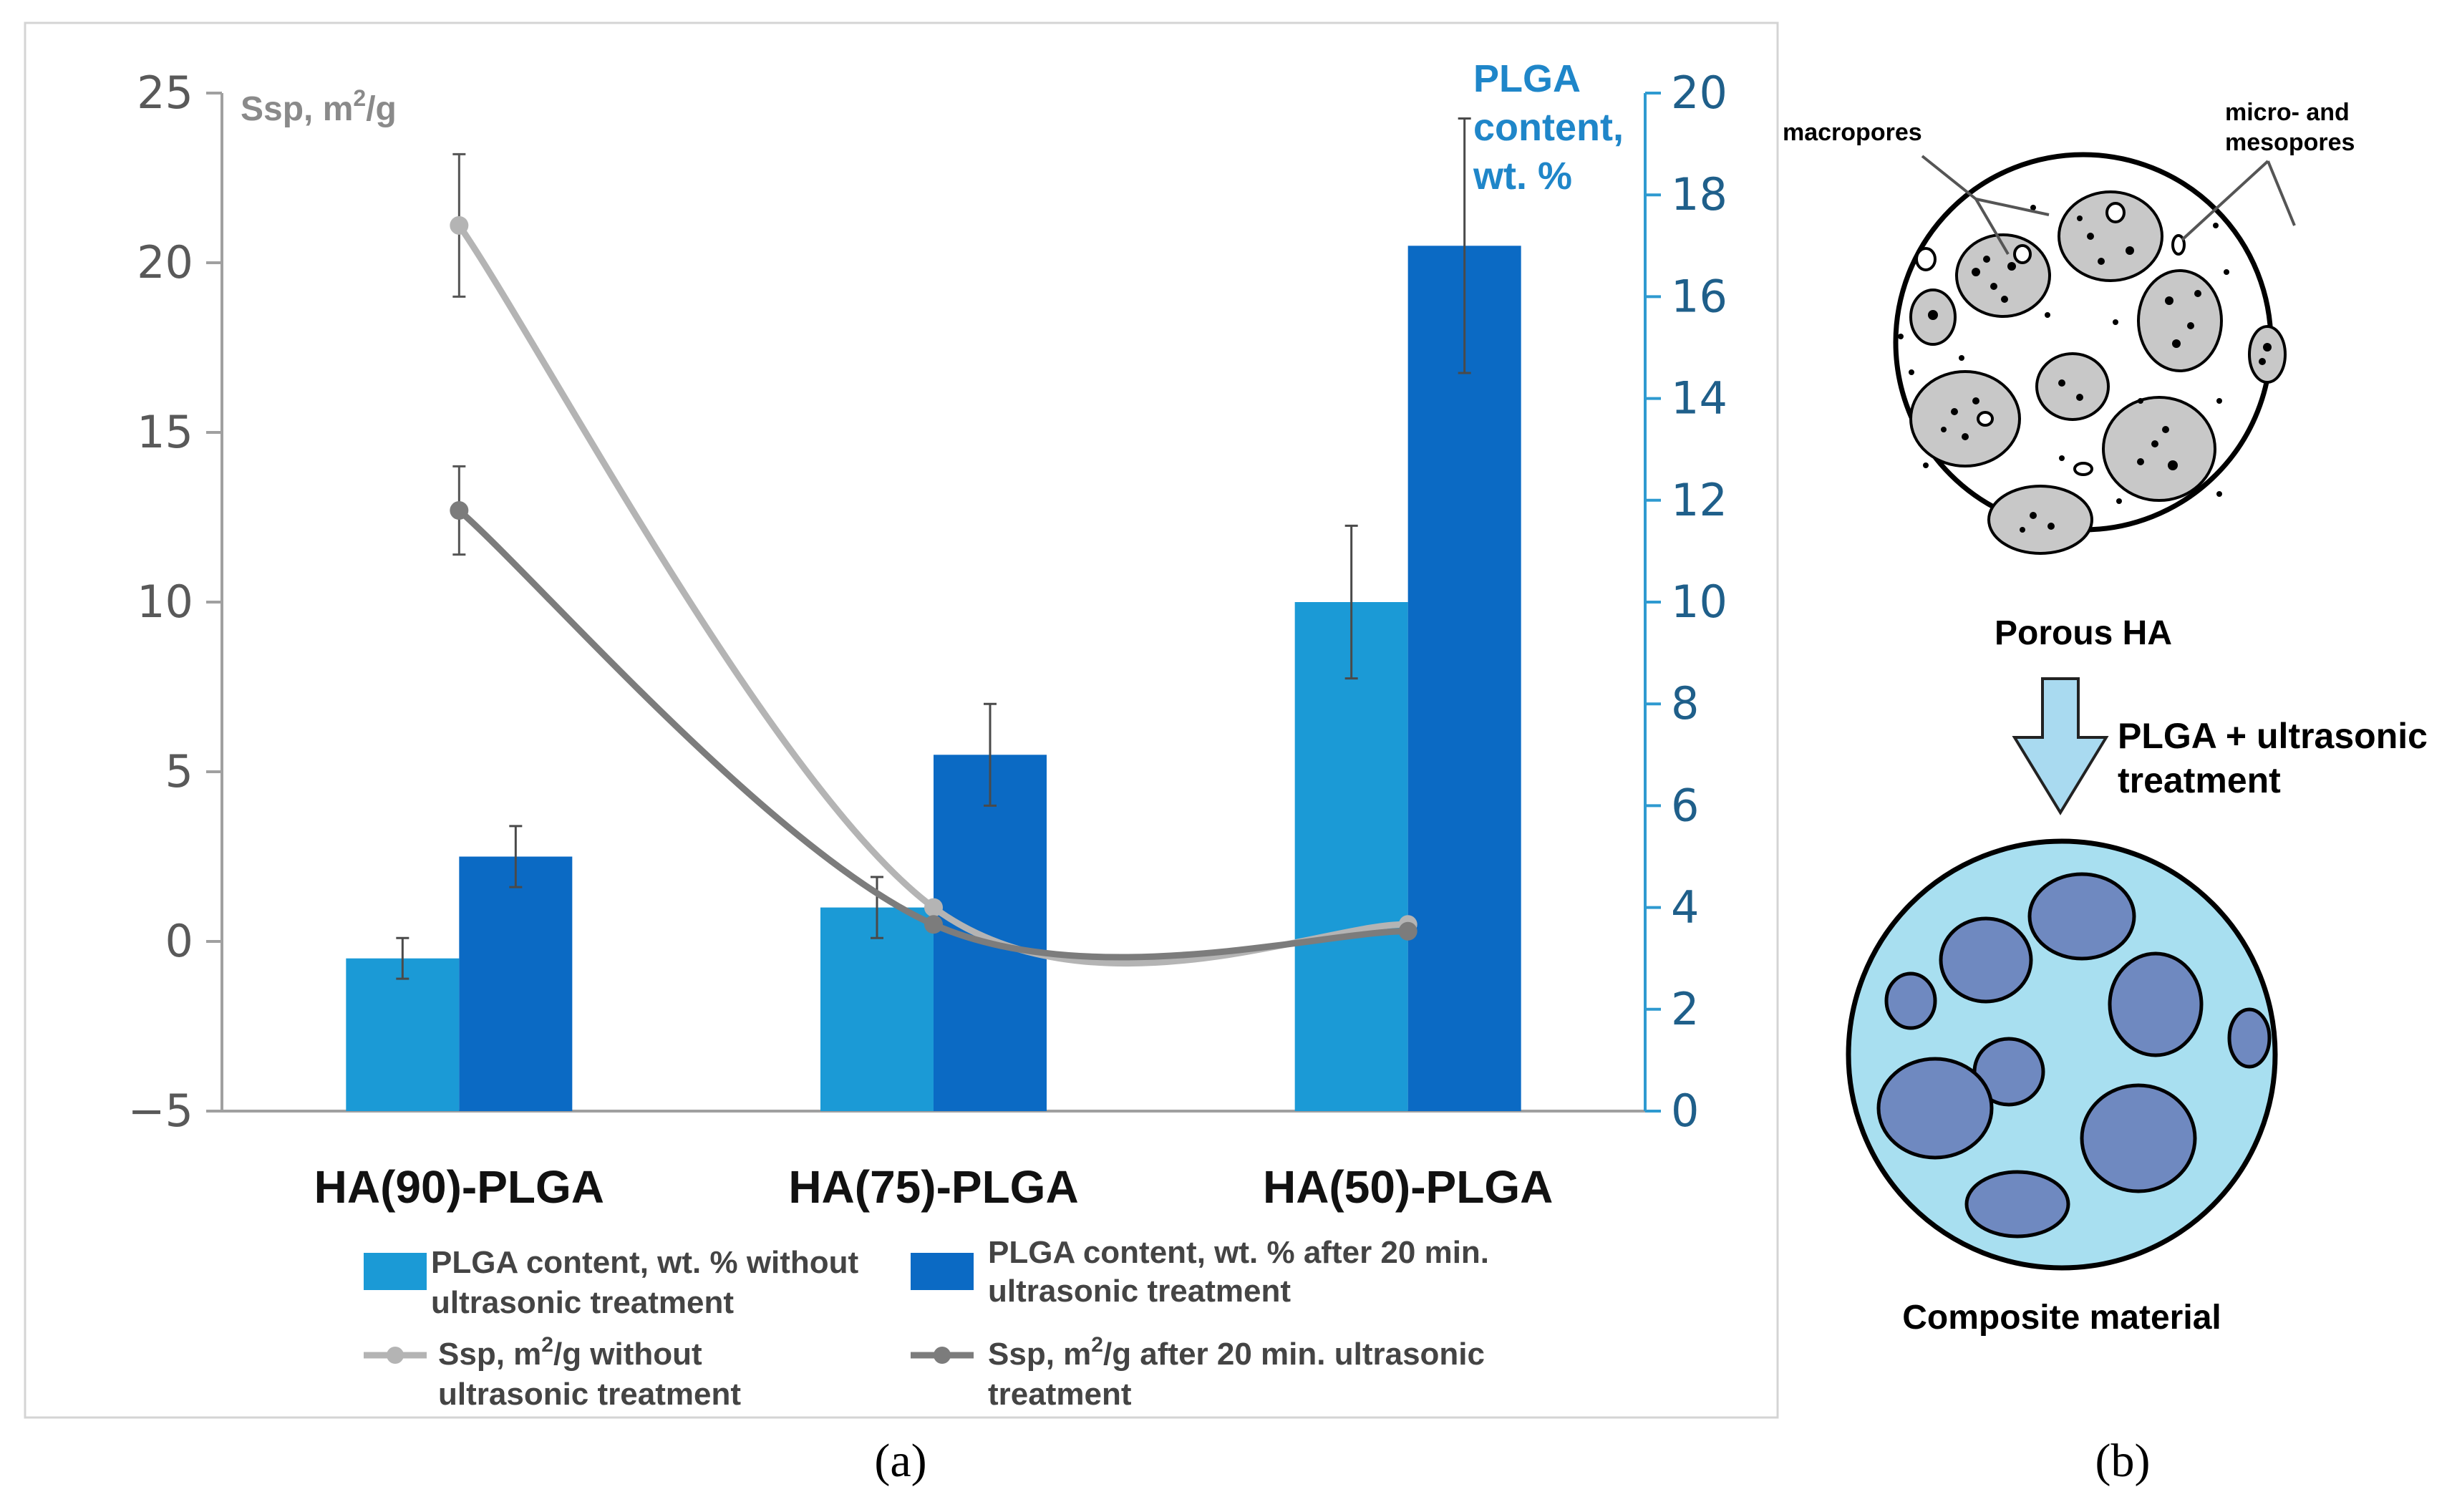 Image resolution: width=2462 pixels, height=1512 pixels. What do you see at coordinates (2273, 736) in the screenshot?
I see `label-process-step: PLGA + ultrasonic` at bounding box center [2273, 736].